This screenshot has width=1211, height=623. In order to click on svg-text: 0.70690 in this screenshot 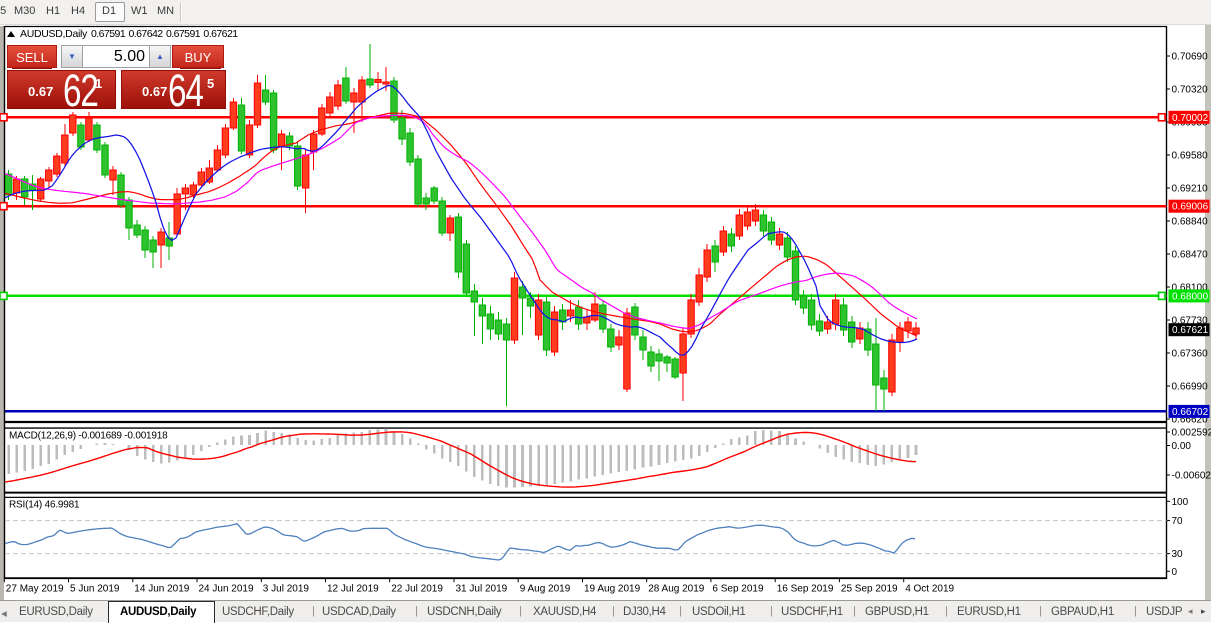, I will do `click(1190, 57)`.